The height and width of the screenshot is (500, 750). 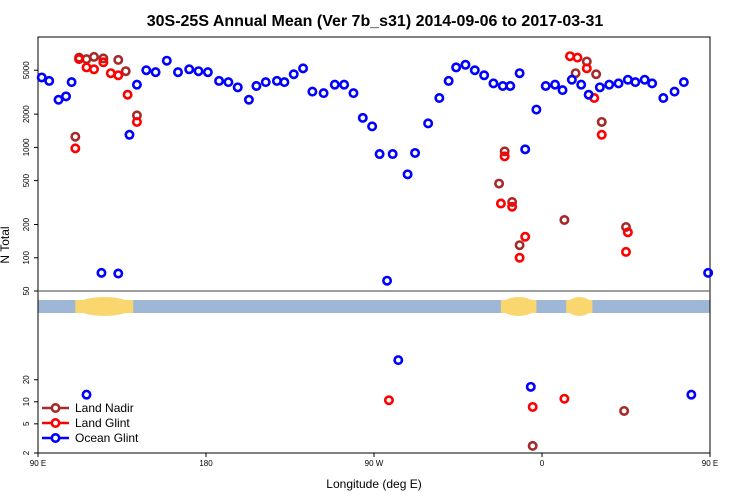 I want to click on y-tick-label: 5000, so click(x=26, y=70).